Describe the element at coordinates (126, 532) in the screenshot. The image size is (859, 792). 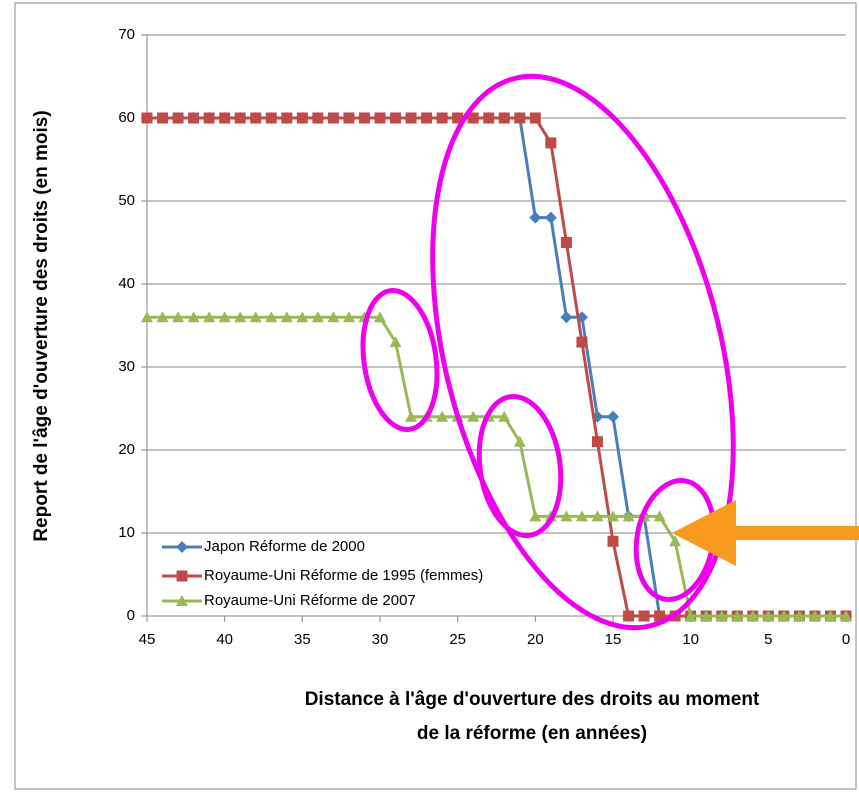
I see `y-tick-label: 10` at that location.